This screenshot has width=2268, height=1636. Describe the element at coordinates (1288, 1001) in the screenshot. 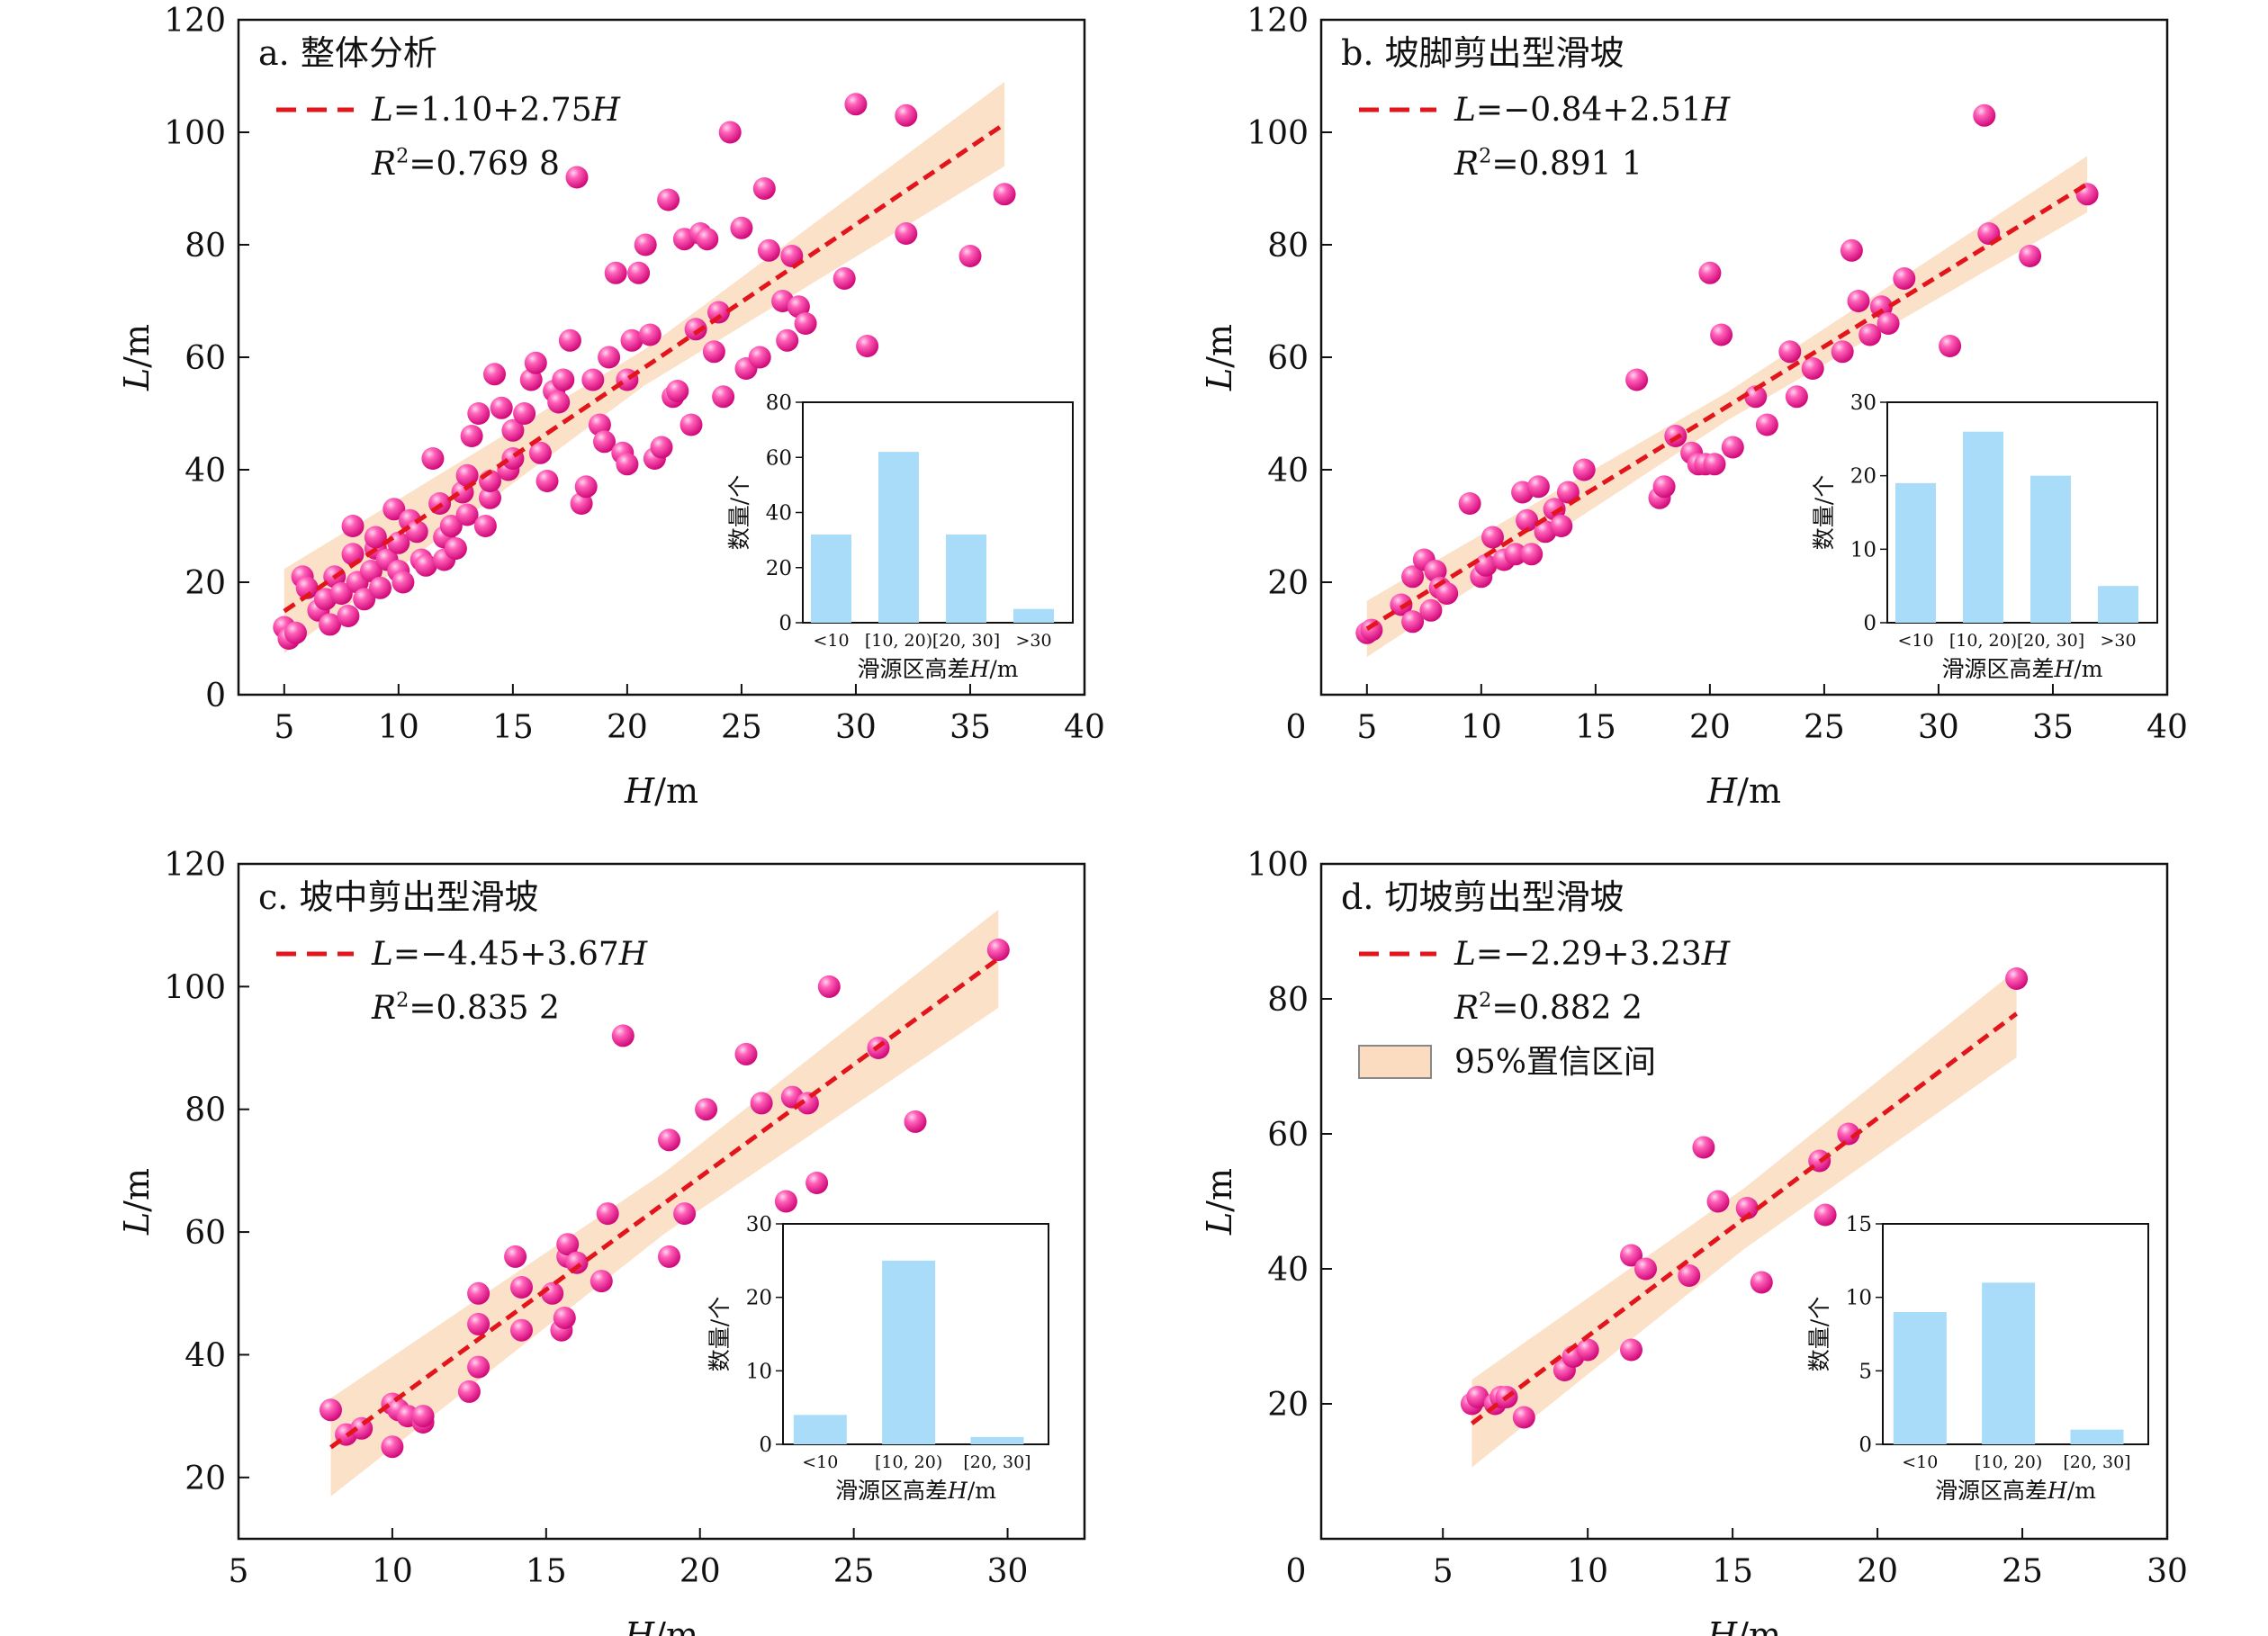

I see `y-tick-label: 80` at that location.